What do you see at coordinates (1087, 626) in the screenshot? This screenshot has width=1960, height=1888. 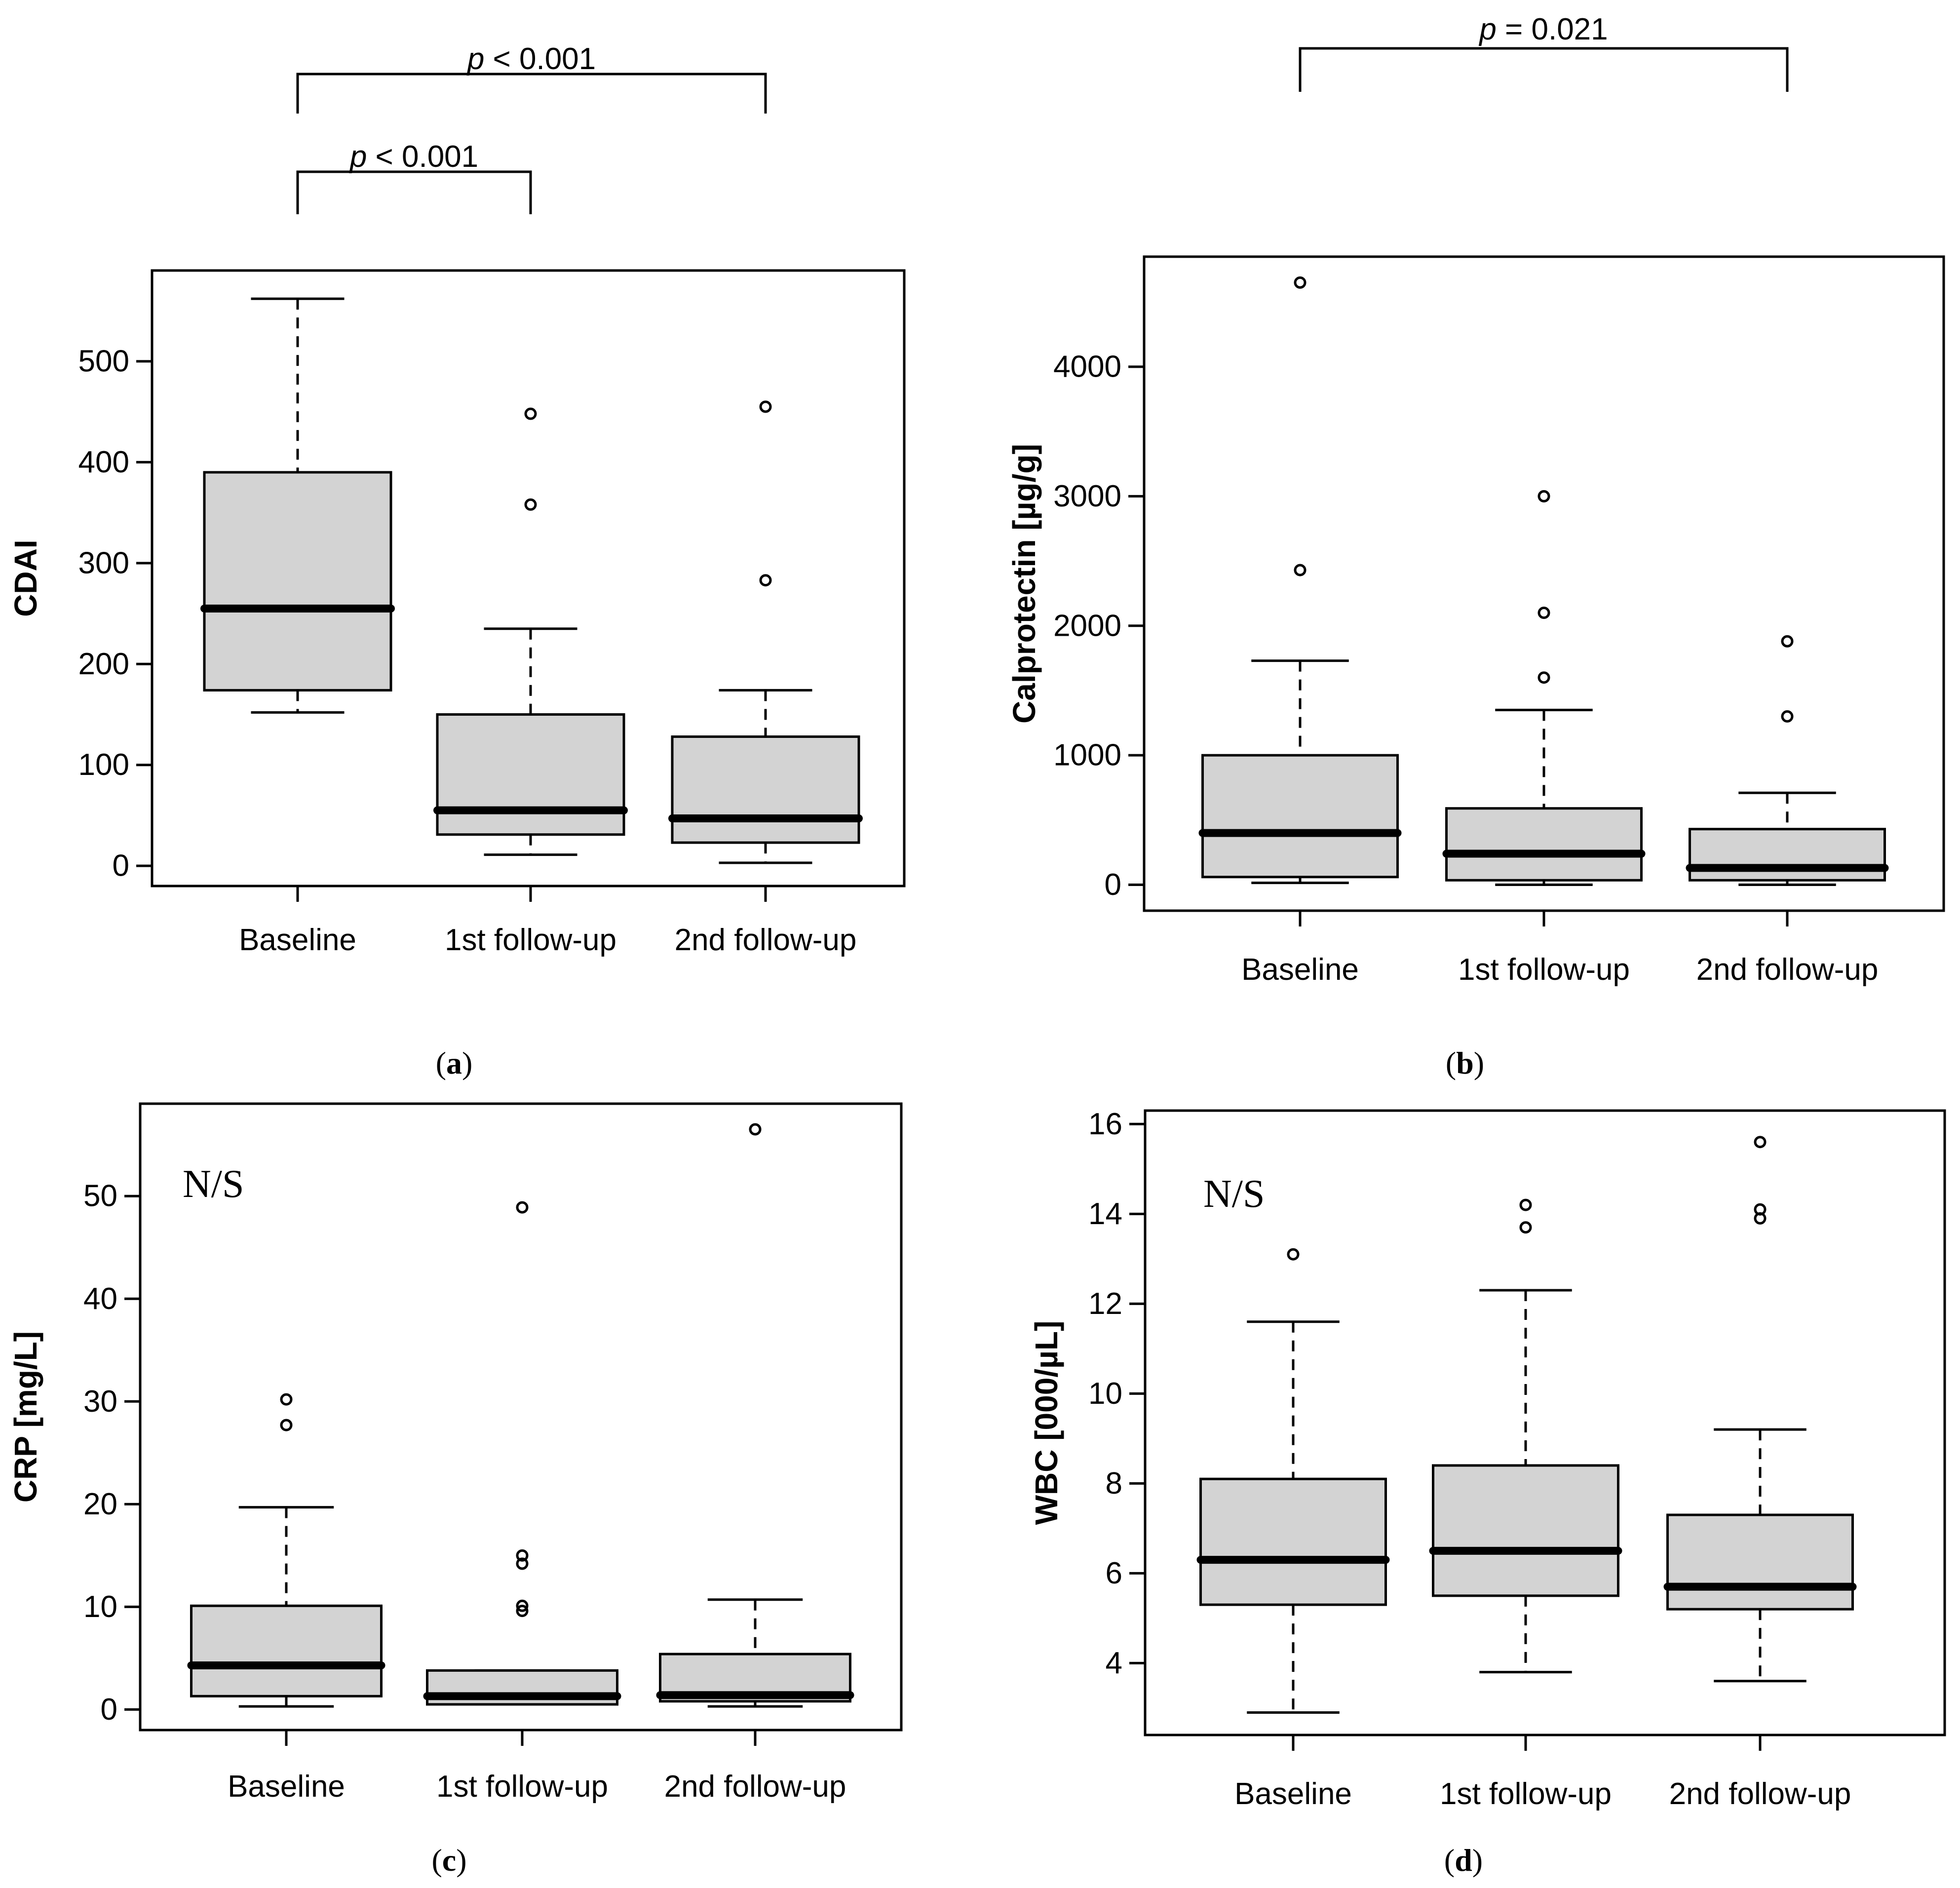 I see `y-tick-label: 2000` at bounding box center [1087, 626].